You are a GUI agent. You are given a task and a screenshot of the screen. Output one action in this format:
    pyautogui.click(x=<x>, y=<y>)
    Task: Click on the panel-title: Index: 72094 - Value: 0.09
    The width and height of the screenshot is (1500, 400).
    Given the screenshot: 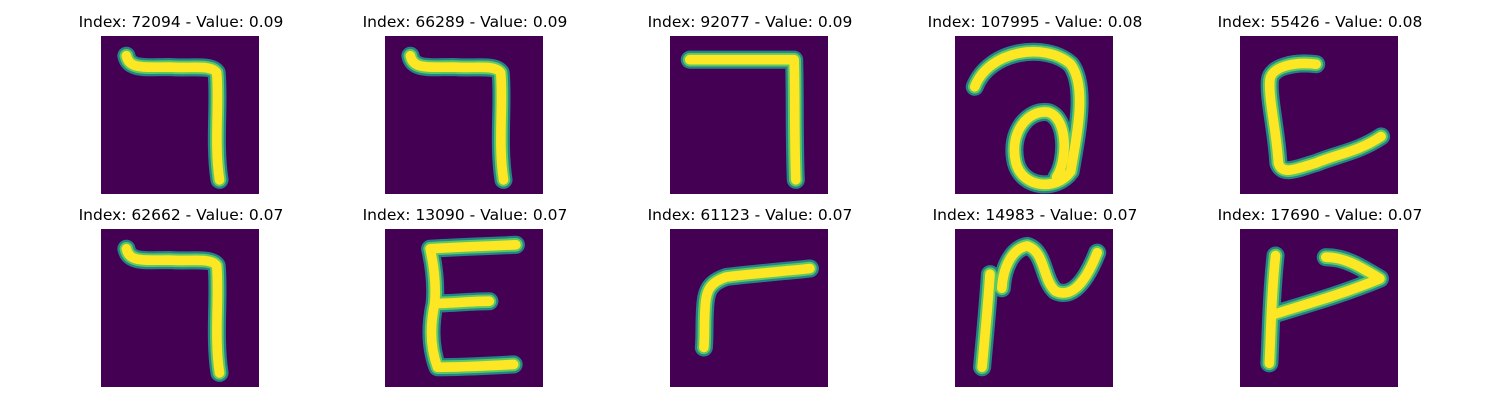 What is the action you would take?
    pyautogui.click(x=181, y=22)
    